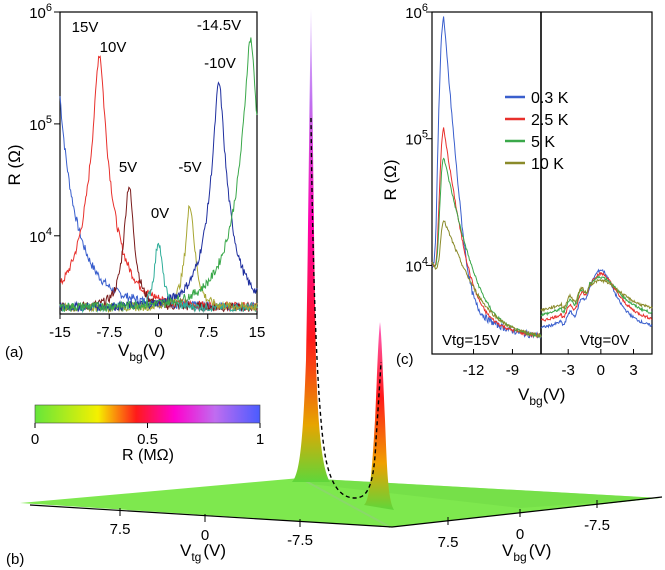  What do you see at coordinates (147, 414) in the screenshot?
I see `colorbar` at bounding box center [147, 414].